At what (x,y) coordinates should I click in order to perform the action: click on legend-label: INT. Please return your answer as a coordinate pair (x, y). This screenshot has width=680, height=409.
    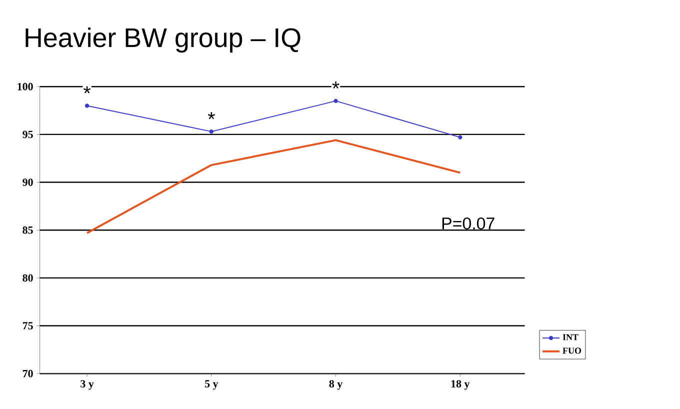
    Looking at the image, I should click on (570, 337).